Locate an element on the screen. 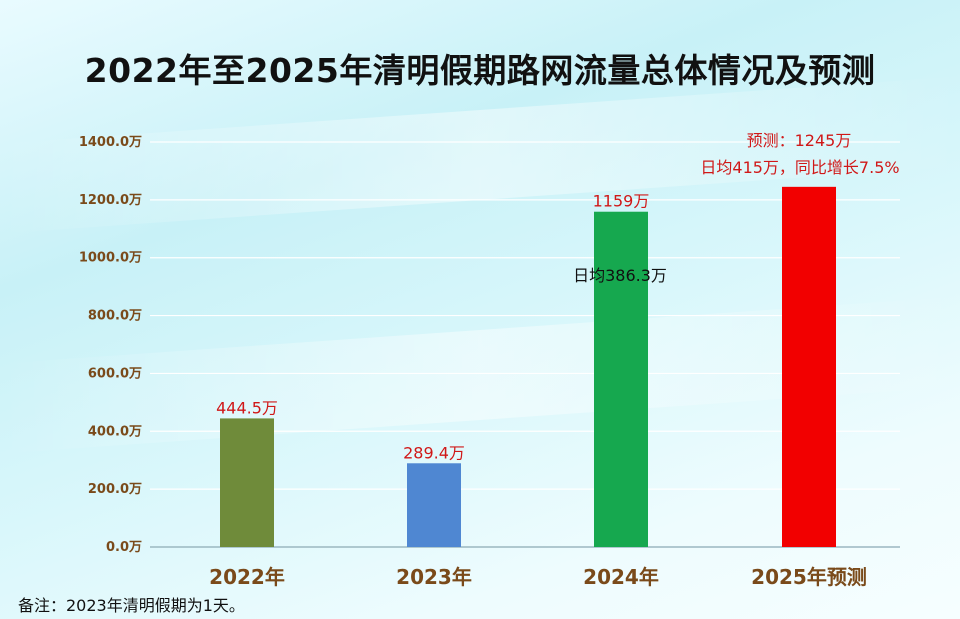  chart-title: 2022年至2025年清明假期路网流量总体情况及预测 is located at coordinates (480, 70).